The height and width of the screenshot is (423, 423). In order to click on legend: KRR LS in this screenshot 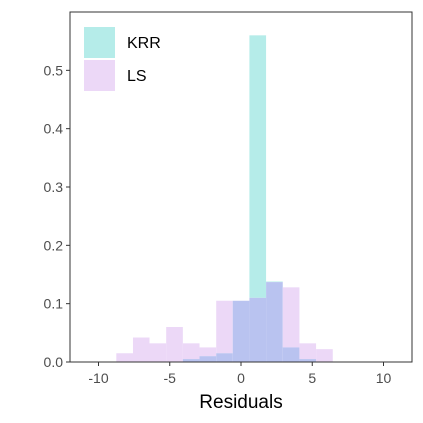, I will do `click(122, 59)`.